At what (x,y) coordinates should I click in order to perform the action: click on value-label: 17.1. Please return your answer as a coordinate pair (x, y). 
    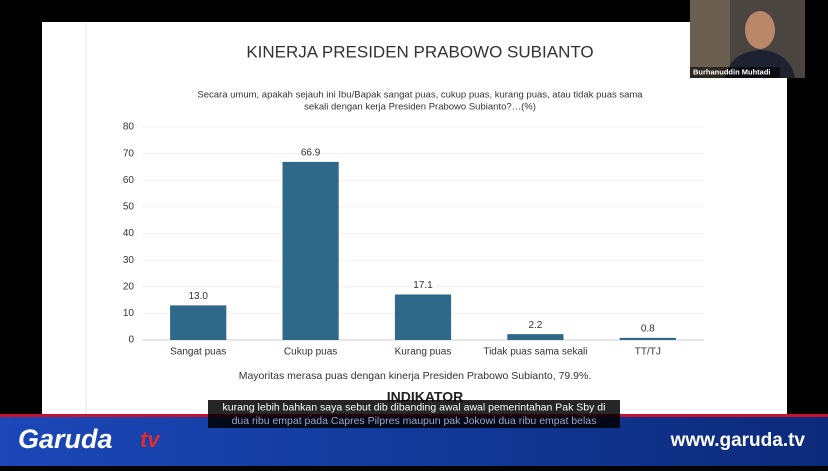
    Looking at the image, I should click on (423, 285).